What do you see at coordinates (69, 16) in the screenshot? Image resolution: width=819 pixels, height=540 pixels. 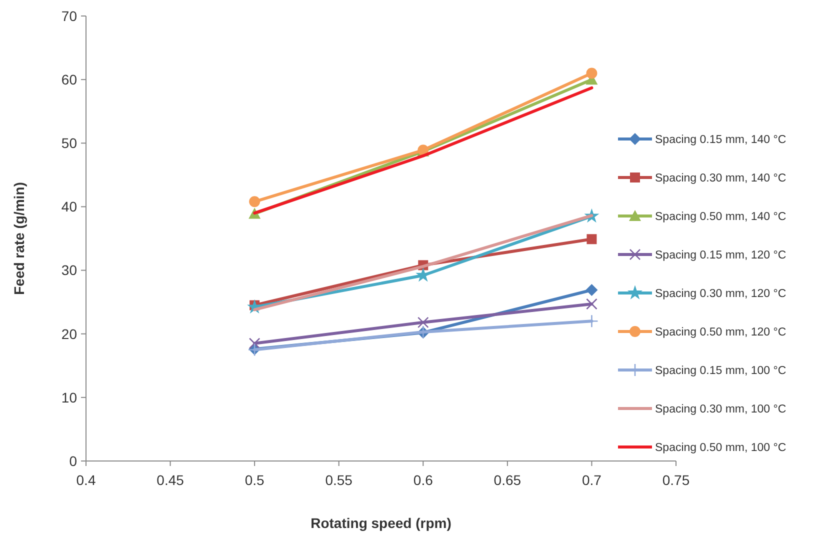 I see `y-tick-label: 70` at bounding box center [69, 16].